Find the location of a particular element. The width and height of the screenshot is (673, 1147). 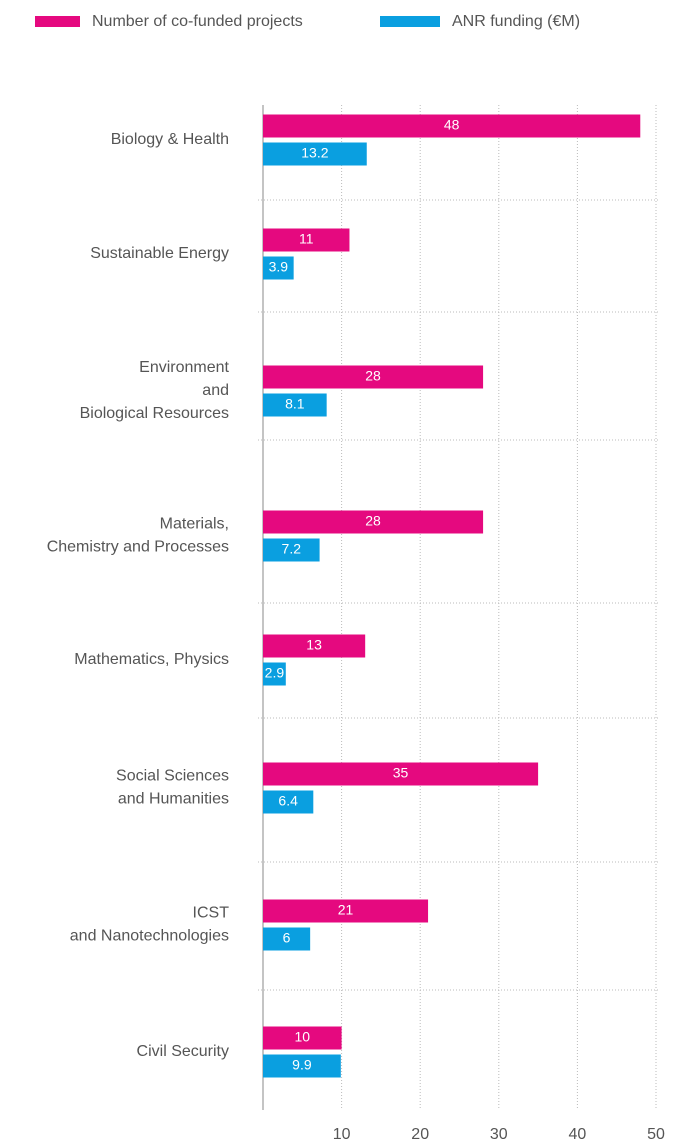

data-label: 6 is located at coordinates (287, 938).